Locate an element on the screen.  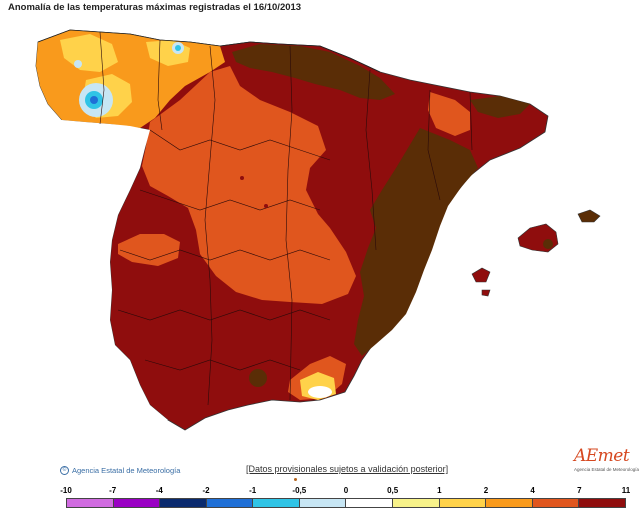
legend-label: 0 is located at coordinates (346, 490).